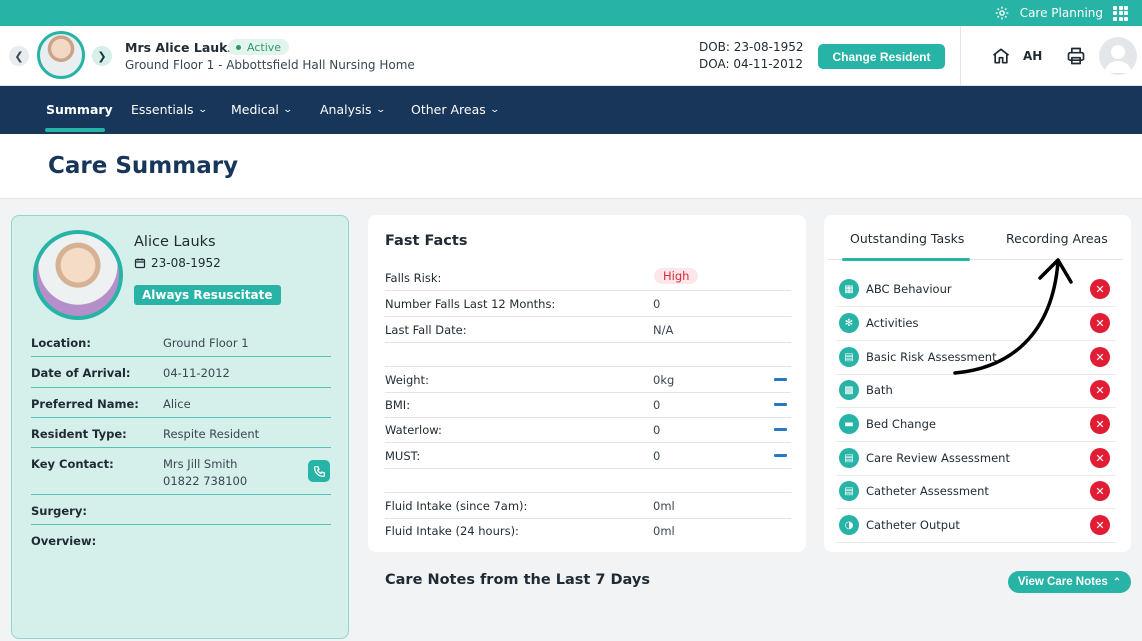 The image size is (1142, 641). Describe the element at coordinates (892, 323) in the screenshot. I see `task-label: Activities` at that location.